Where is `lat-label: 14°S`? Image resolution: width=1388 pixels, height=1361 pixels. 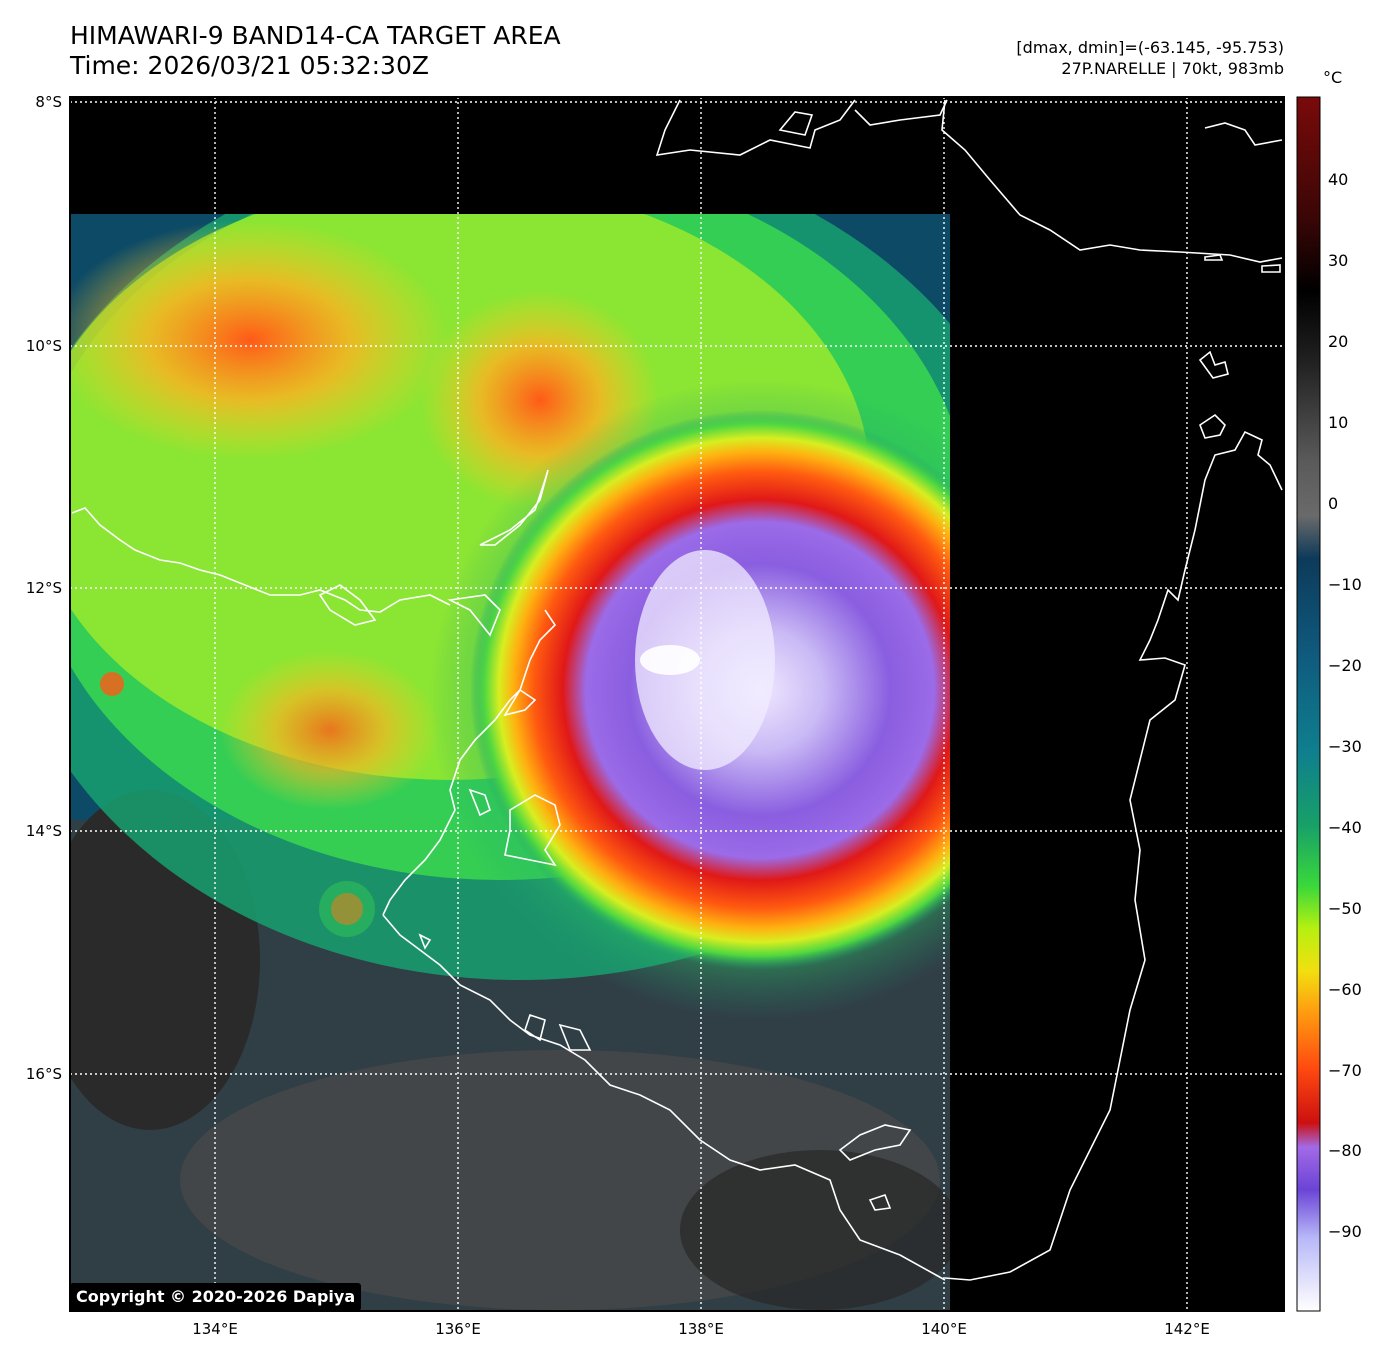 lat-label: 14°S is located at coordinates (43, 831).